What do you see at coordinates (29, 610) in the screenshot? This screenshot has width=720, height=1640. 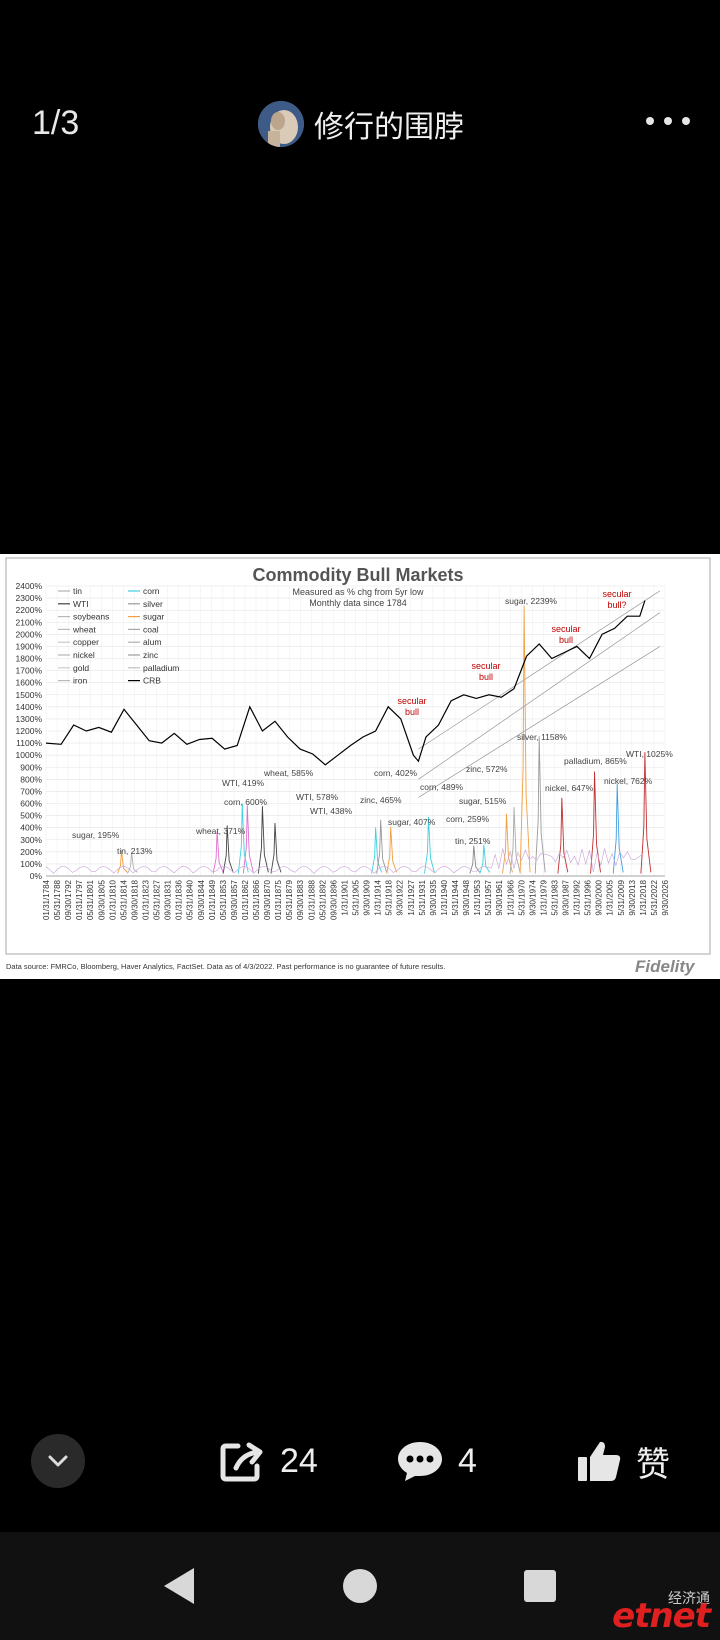 I see `y-tick-label: 2200%` at bounding box center [29, 610].